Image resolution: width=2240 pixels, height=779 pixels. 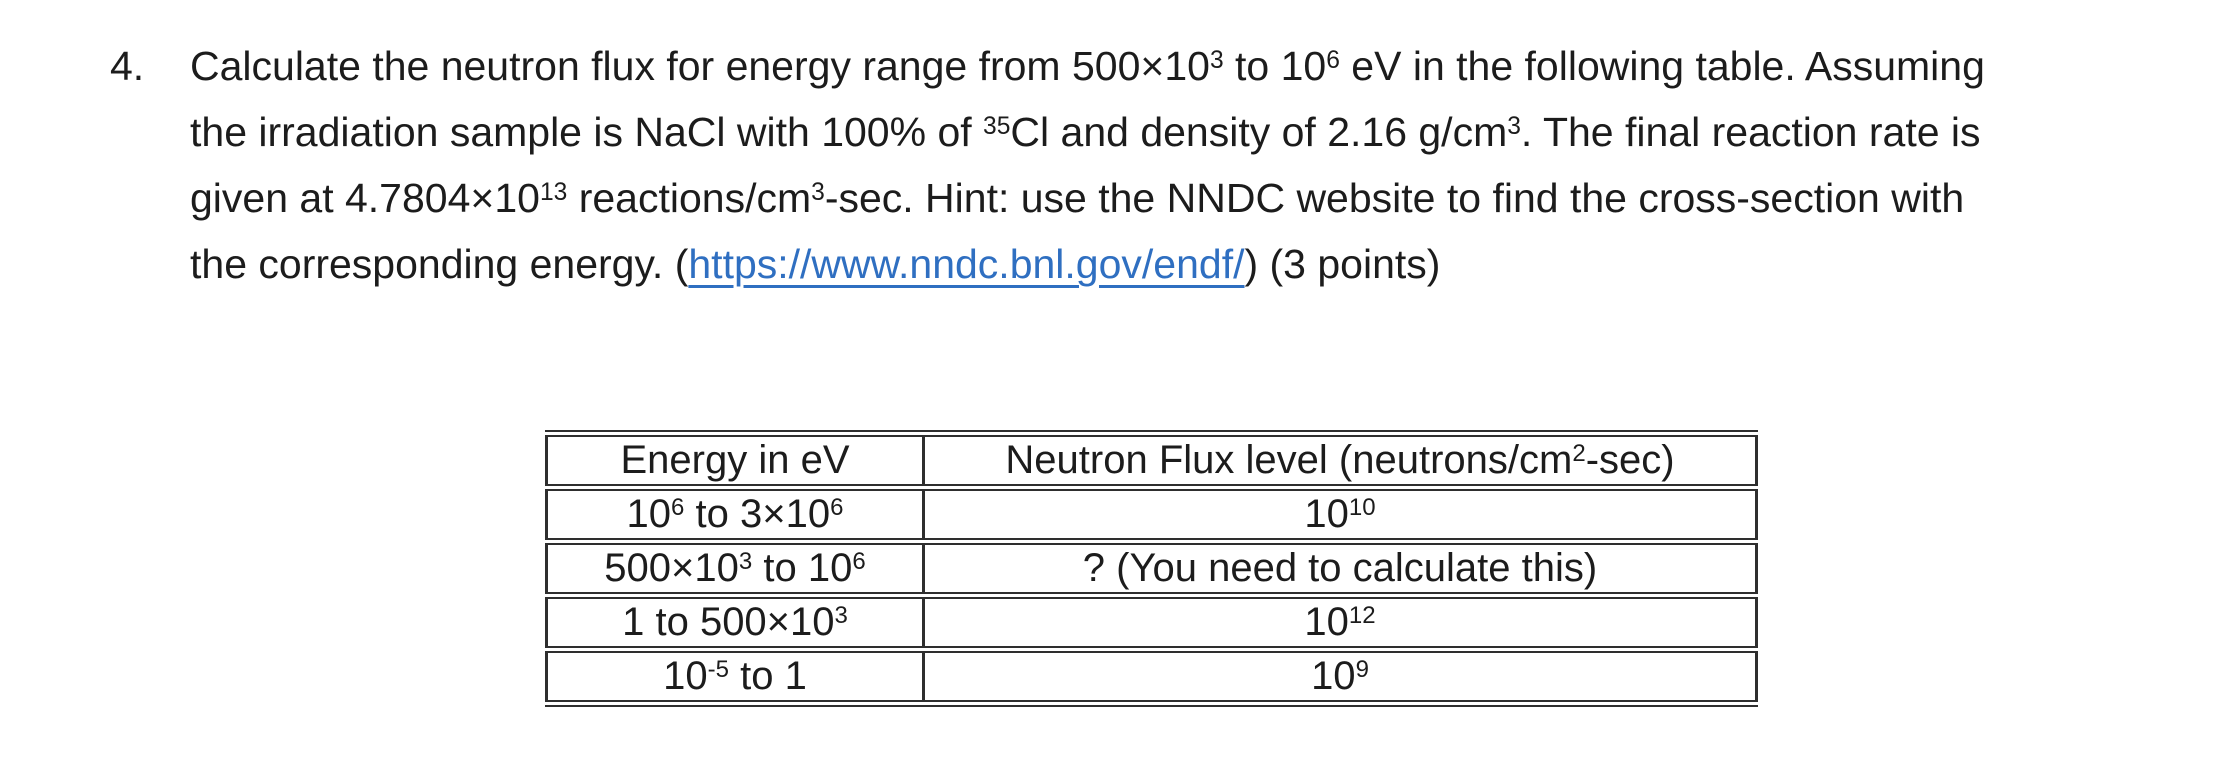 What do you see at coordinates (1340, 460) in the screenshot?
I see `flux-column-header: Neutron Flux level (neutrons/cm2-sec)` at bounding box center [1340, 460].